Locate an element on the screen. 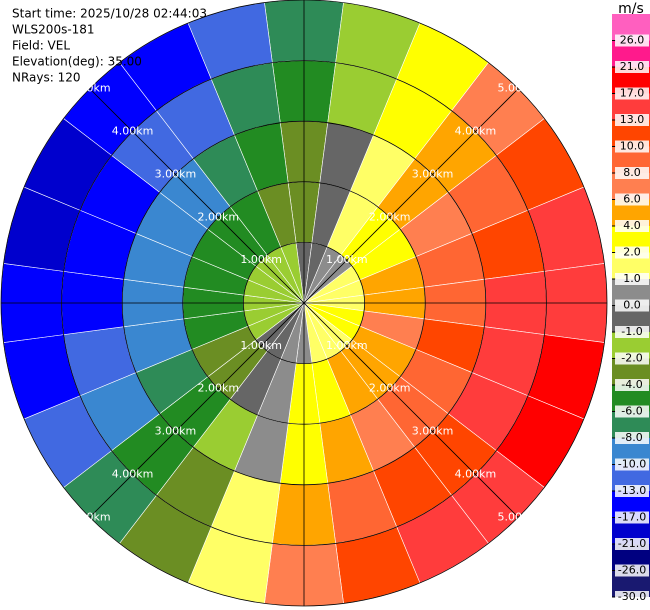  colorbar-tick-label: -6.0 is located at coordinates (631, 411).